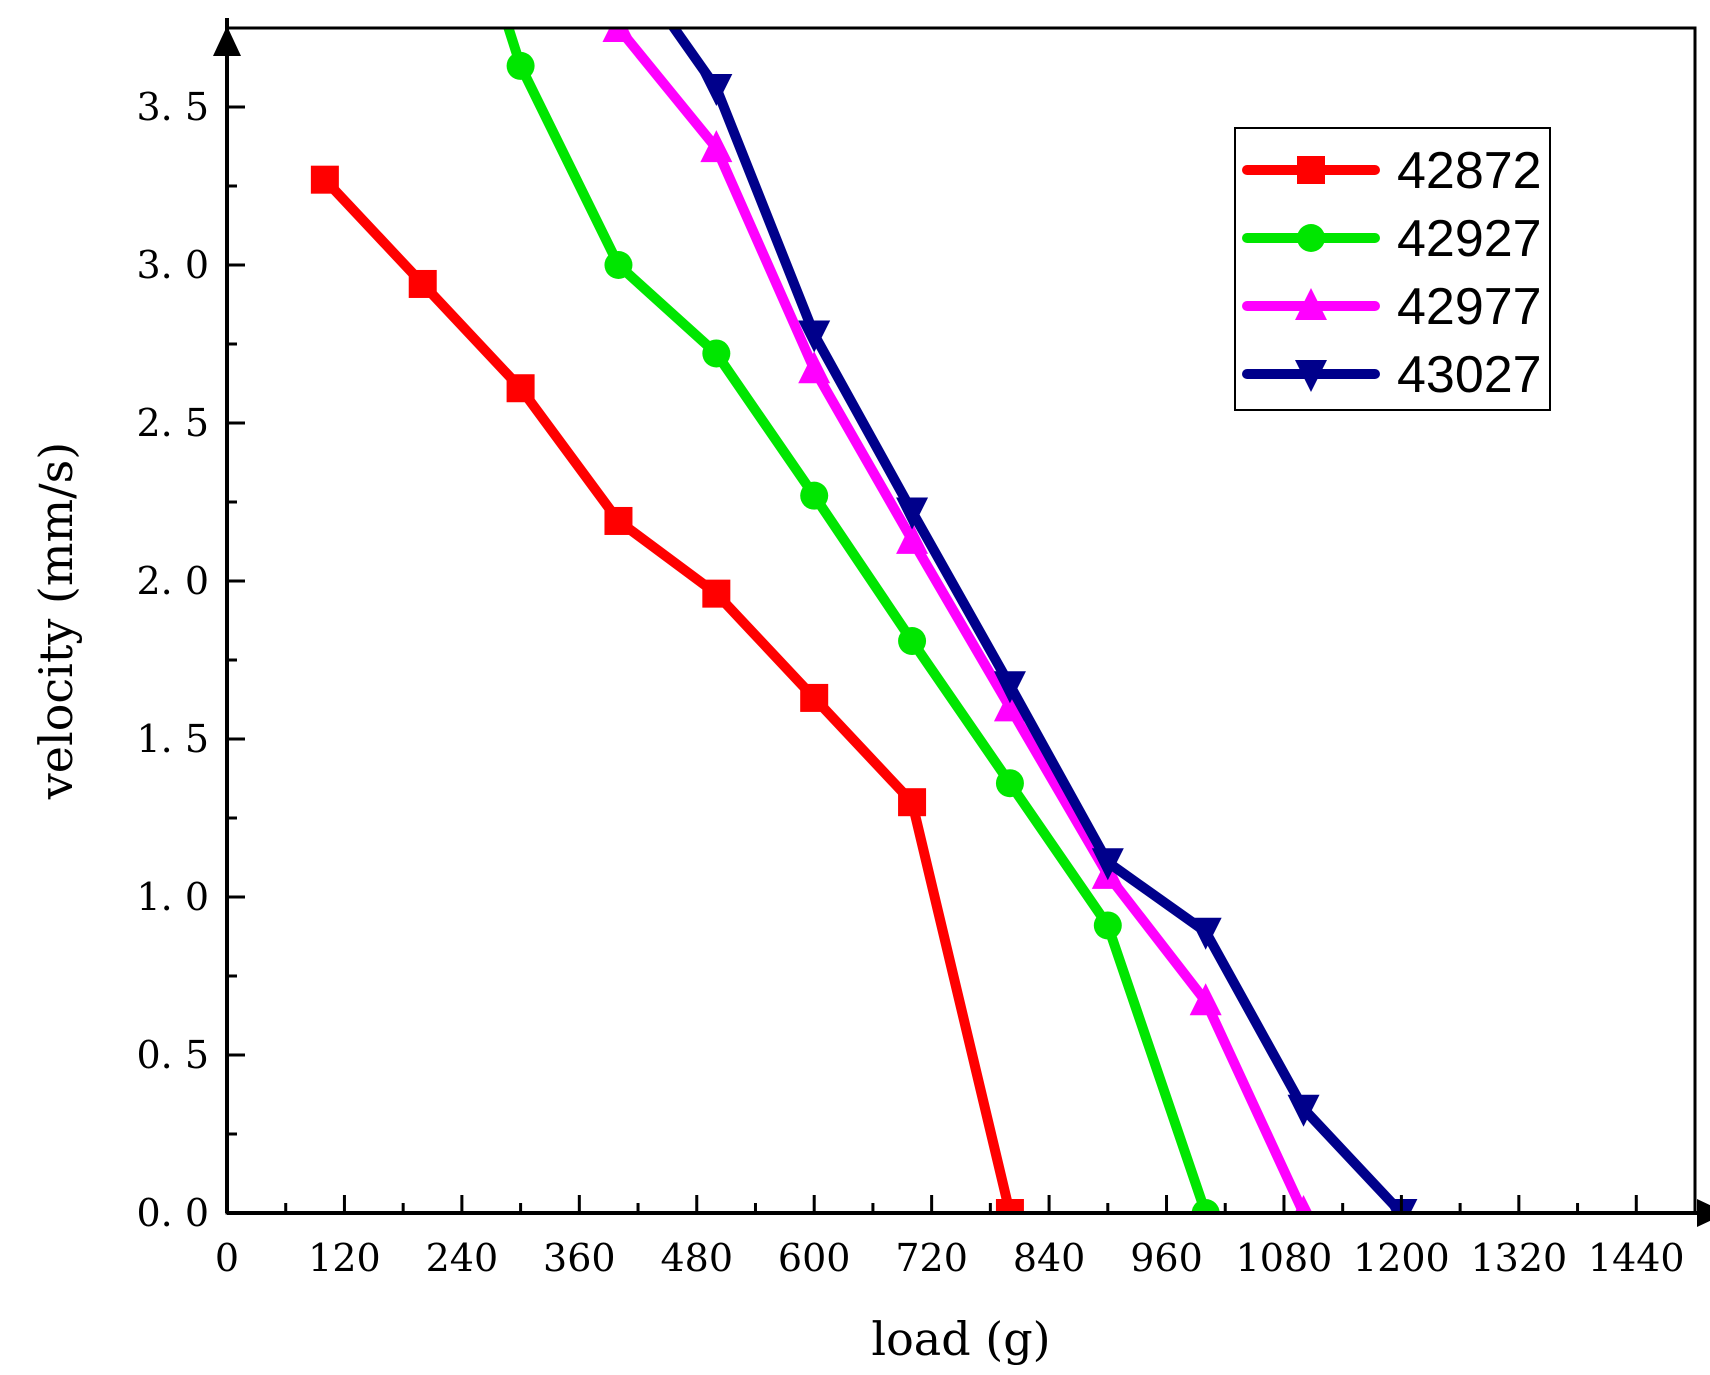 The width and height of the screenshot is (1710, 1375). Describe the element at coordinates (172, 1055) in the screenshot. I see `y-tick-label: 0. 5` at that location.